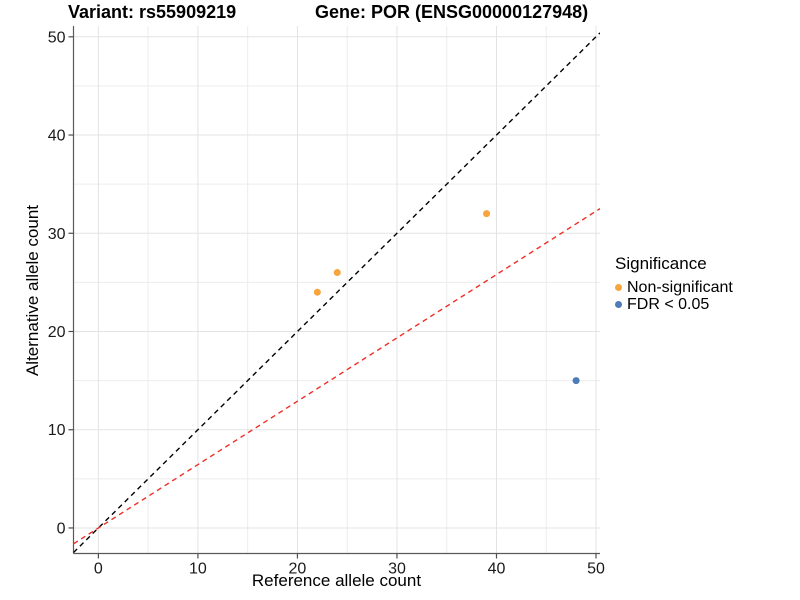 Image resolution: width=800 pixels, height=600 pixels. What do you see at coordinates (452, 12) in the screenshot?
I see `gene-title: Gene: POR (ENSG00000127948)` at bounding box center [452, 12].